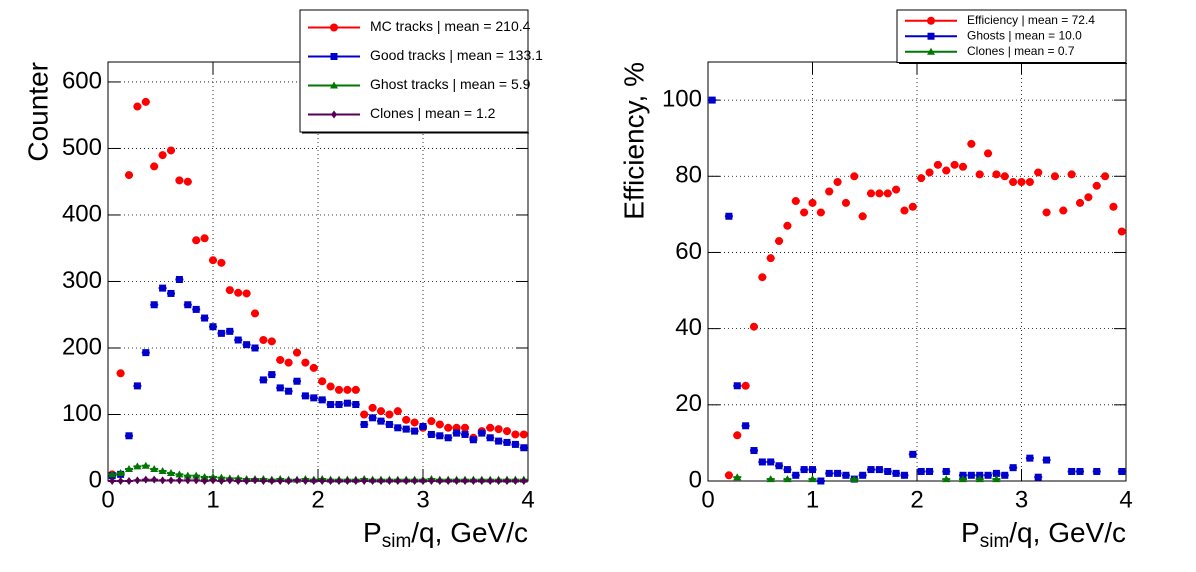 The height and width of the screenshot is (572, 1196). What do you see at coordinates (970, 532) in the screenshot?
I see `x-axis-title-part: P` at bounding box center [970, 532].